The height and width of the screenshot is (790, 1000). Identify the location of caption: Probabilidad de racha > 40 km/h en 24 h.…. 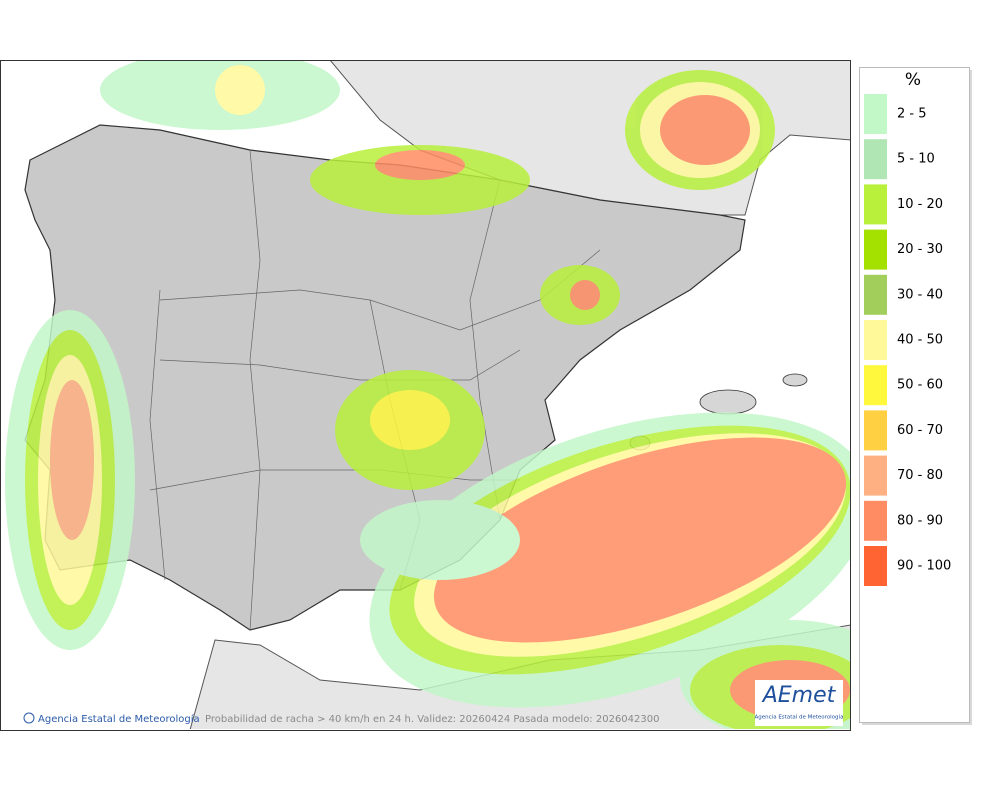
(432, 719).